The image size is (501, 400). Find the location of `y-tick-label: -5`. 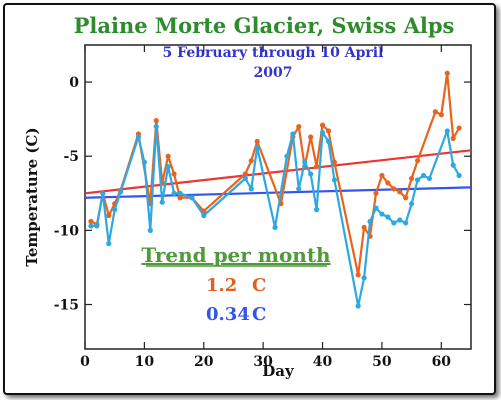

y-tick-label: -5 is located at coordinates (71, 157).